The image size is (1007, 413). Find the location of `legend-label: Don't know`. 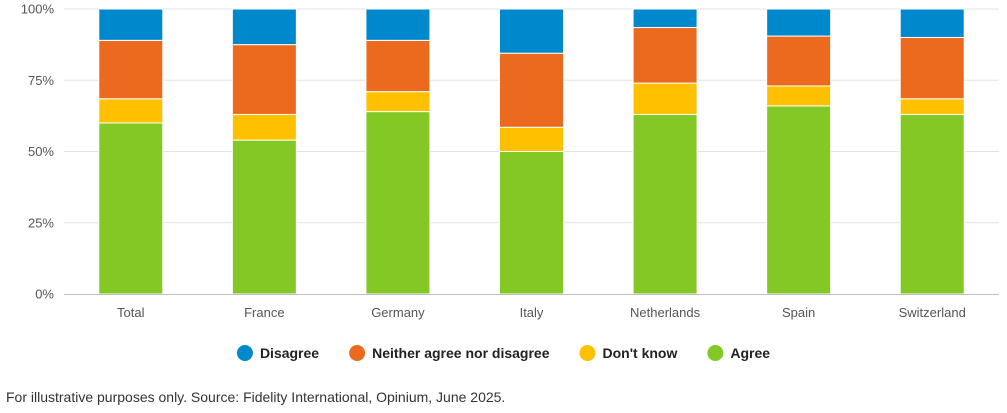

legend-label: Don't know is located at coordinates (640, 353).